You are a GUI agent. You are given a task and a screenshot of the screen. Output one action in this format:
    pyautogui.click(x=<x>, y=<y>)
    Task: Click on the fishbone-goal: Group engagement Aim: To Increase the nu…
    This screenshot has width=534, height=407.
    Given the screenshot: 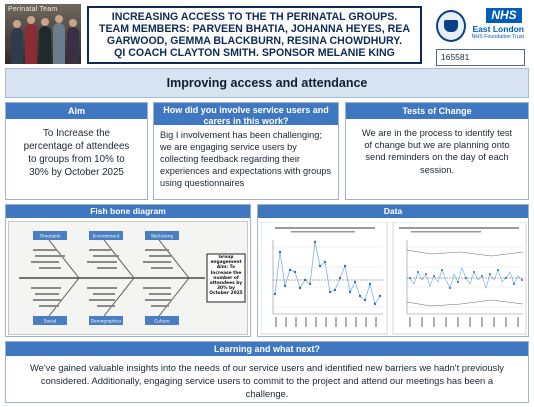 What is the action you would take?
    pyautogui.click(x=226, y=276)
    